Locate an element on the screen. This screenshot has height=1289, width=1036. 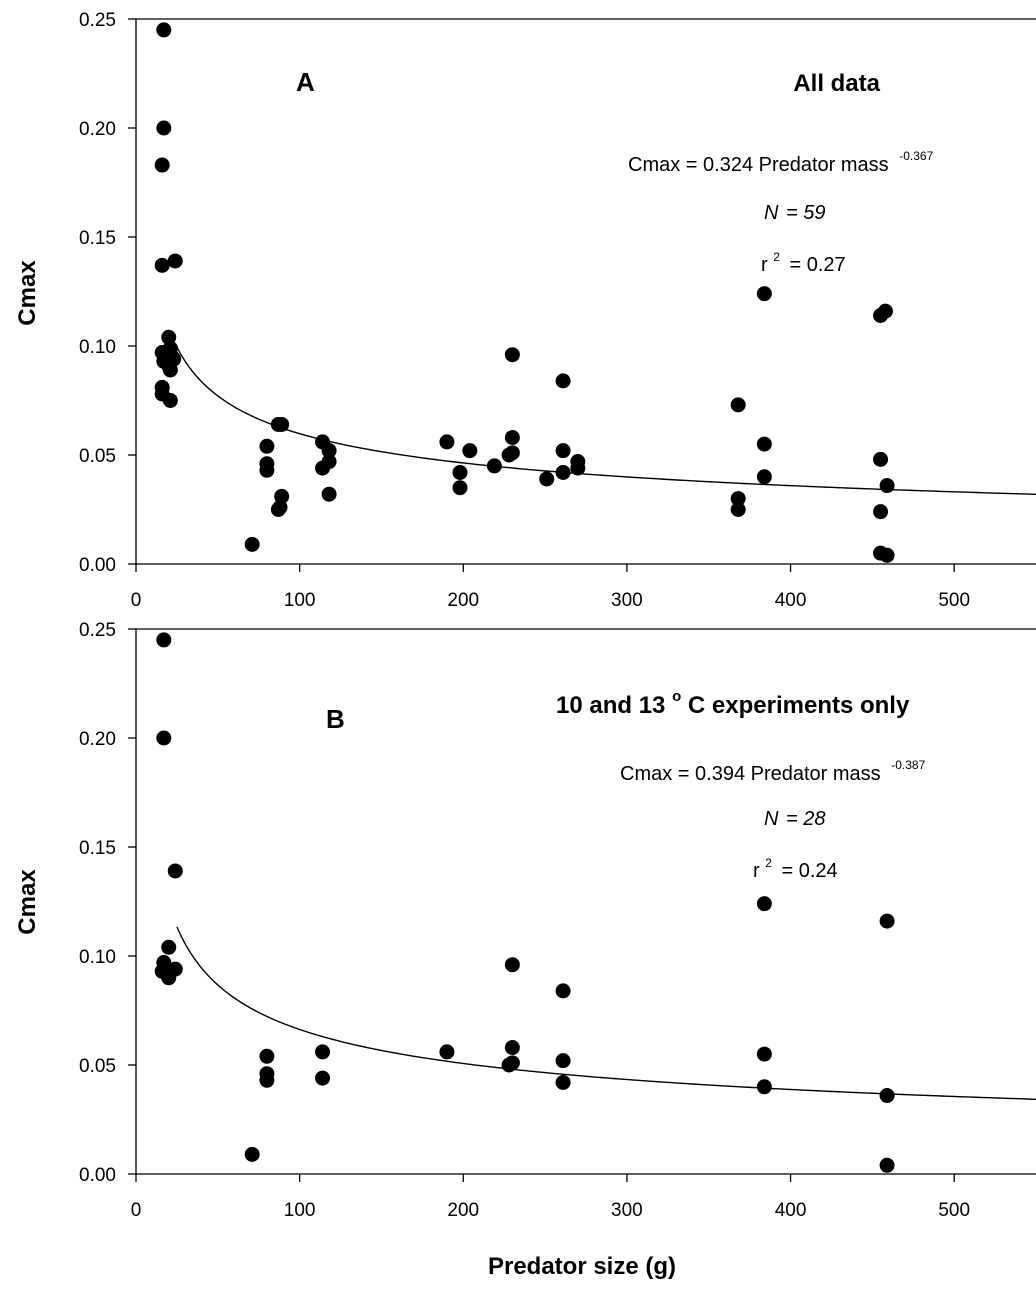
panel-a-n-prefix: N is located at coordinates (771, 213).